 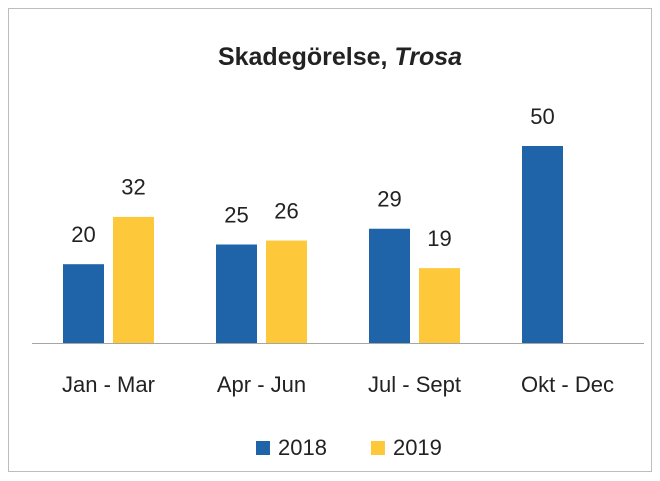 What do you see at coordinates (302, 447) in the screenshot?
I see `legend-label: 2018` at bounding box center [302, 447].